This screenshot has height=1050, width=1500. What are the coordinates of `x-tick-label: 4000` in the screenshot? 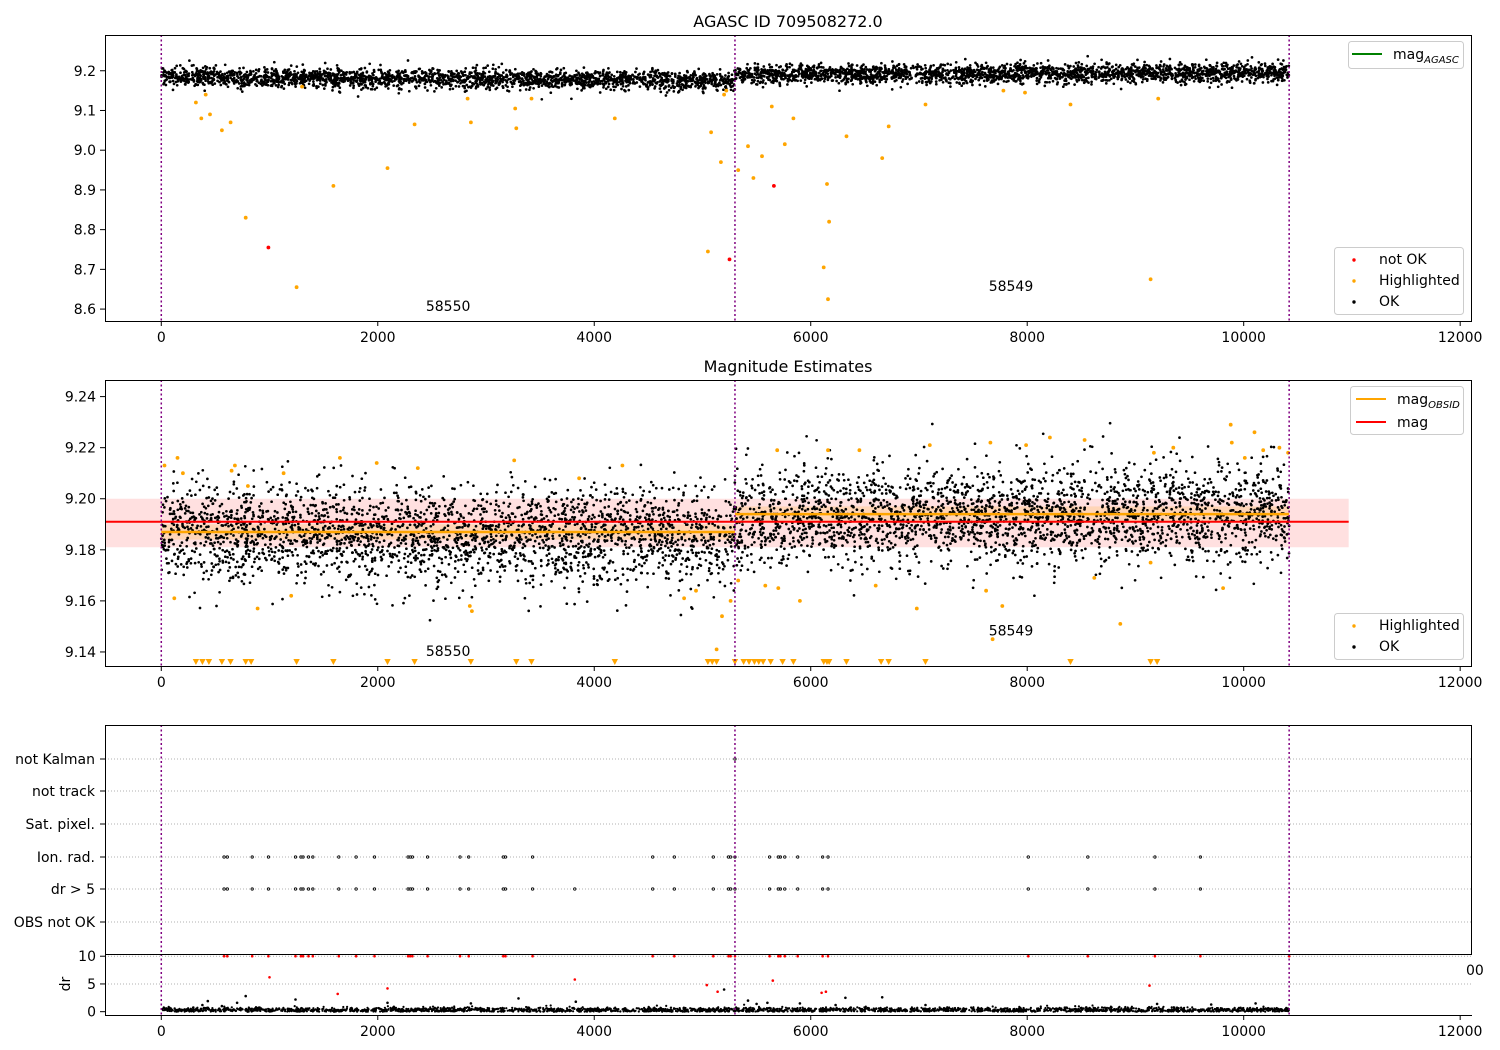 It's located at (594, 338).